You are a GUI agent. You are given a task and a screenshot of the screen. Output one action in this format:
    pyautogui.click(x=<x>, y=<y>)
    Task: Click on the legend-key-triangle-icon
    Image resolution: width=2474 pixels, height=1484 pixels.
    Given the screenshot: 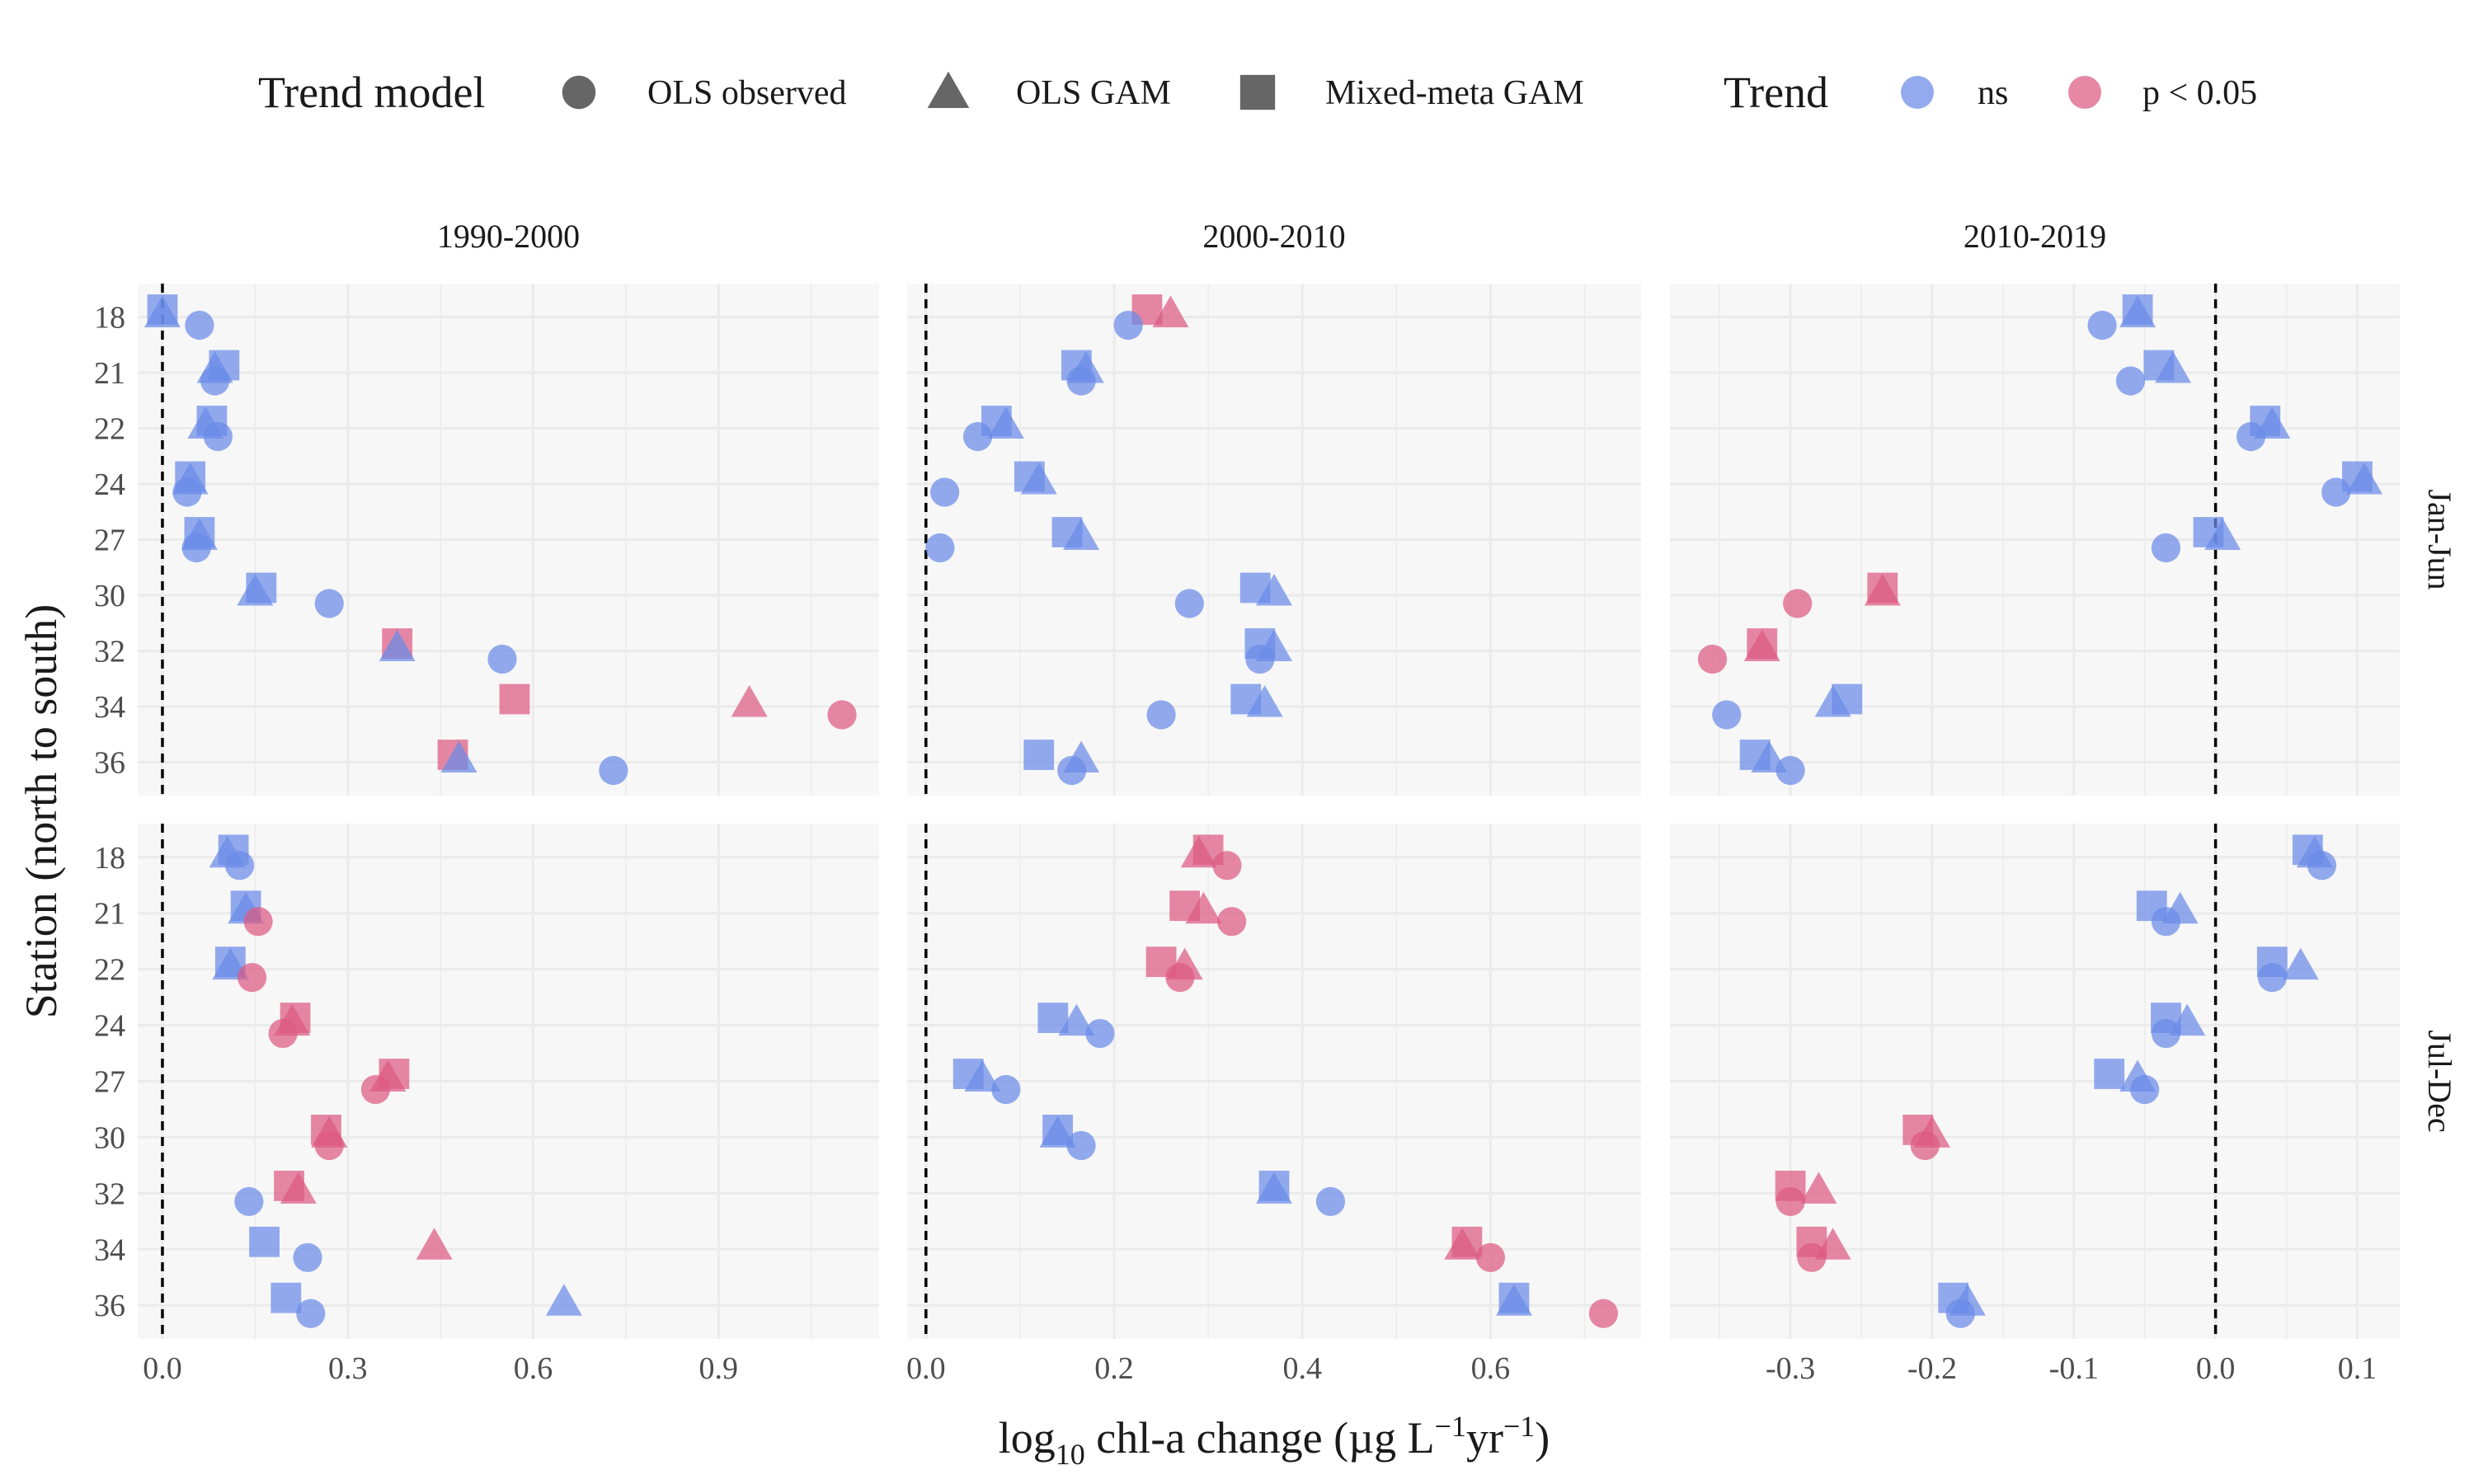 What is the action you would take?
    pyautogui.click(x=948, y=89)
    